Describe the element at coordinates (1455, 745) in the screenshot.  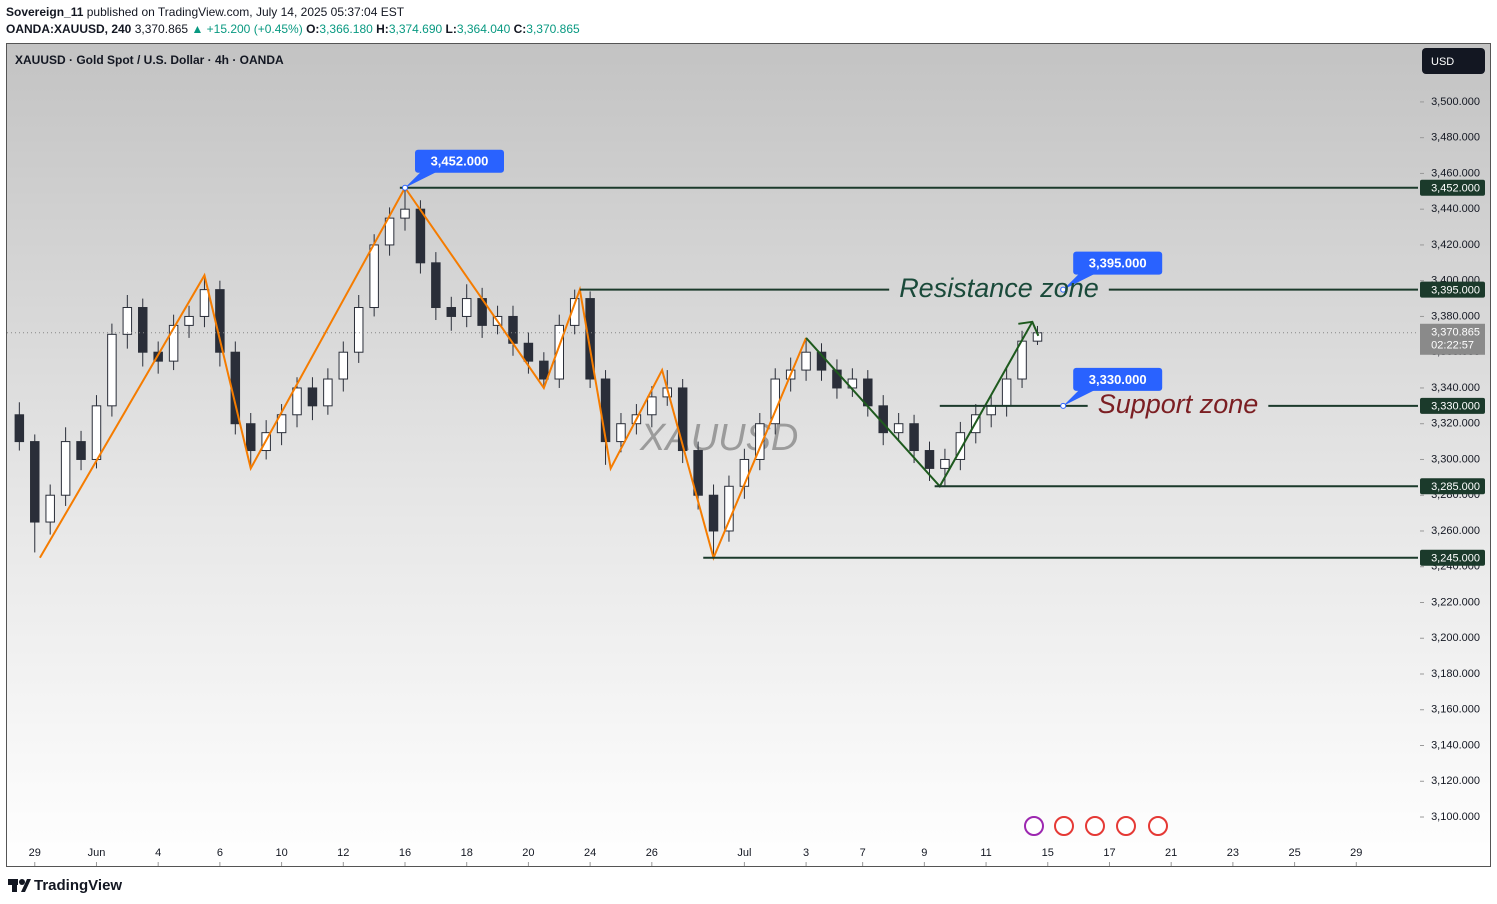
I see `y-tick-label: 3,140.000` at that location.